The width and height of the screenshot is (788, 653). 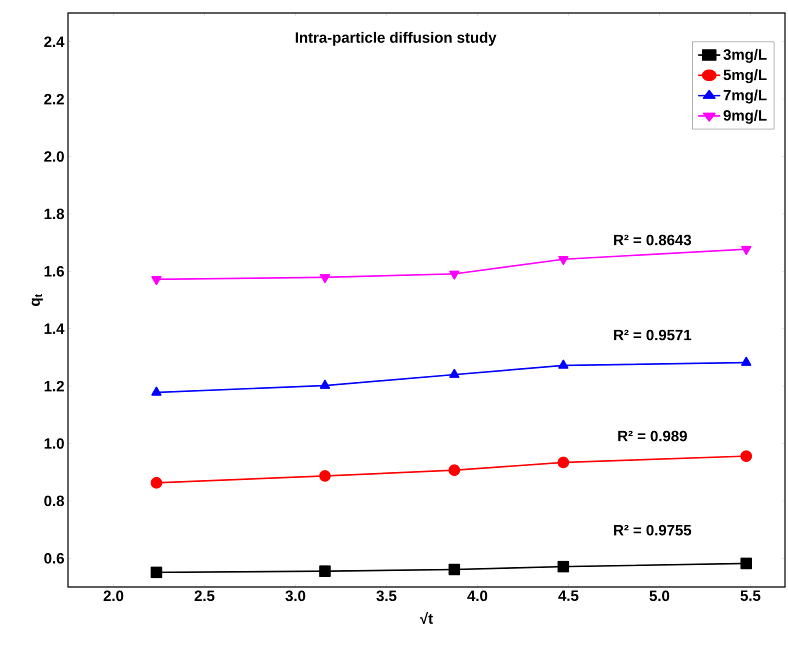 What do you see at coordinates (37, 300) in the screenshot?
I see `y-axis-title: q$_{t}$` at bounding box center [37, 300].